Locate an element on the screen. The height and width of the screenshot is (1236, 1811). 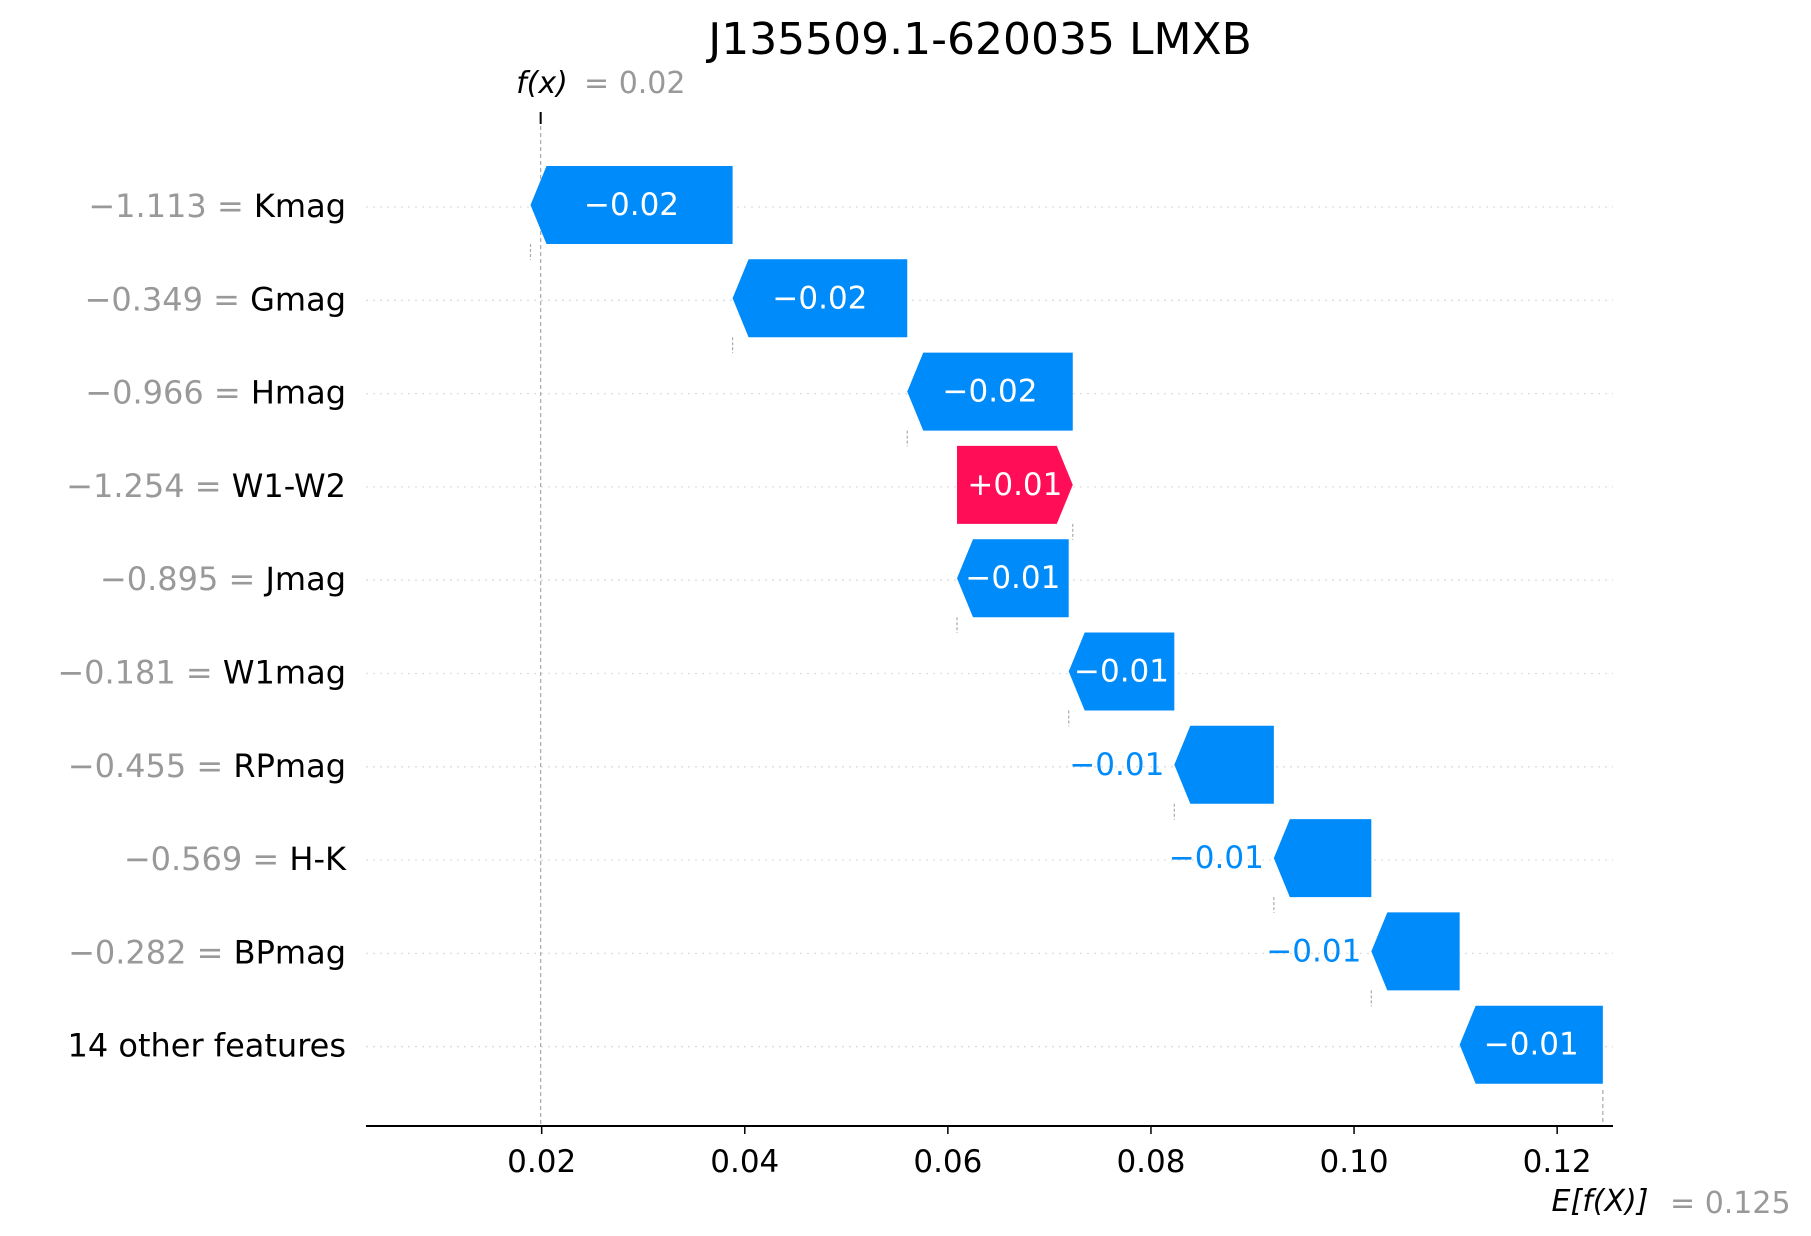
fx-label: f(x) is located at coordinates (542, 83).